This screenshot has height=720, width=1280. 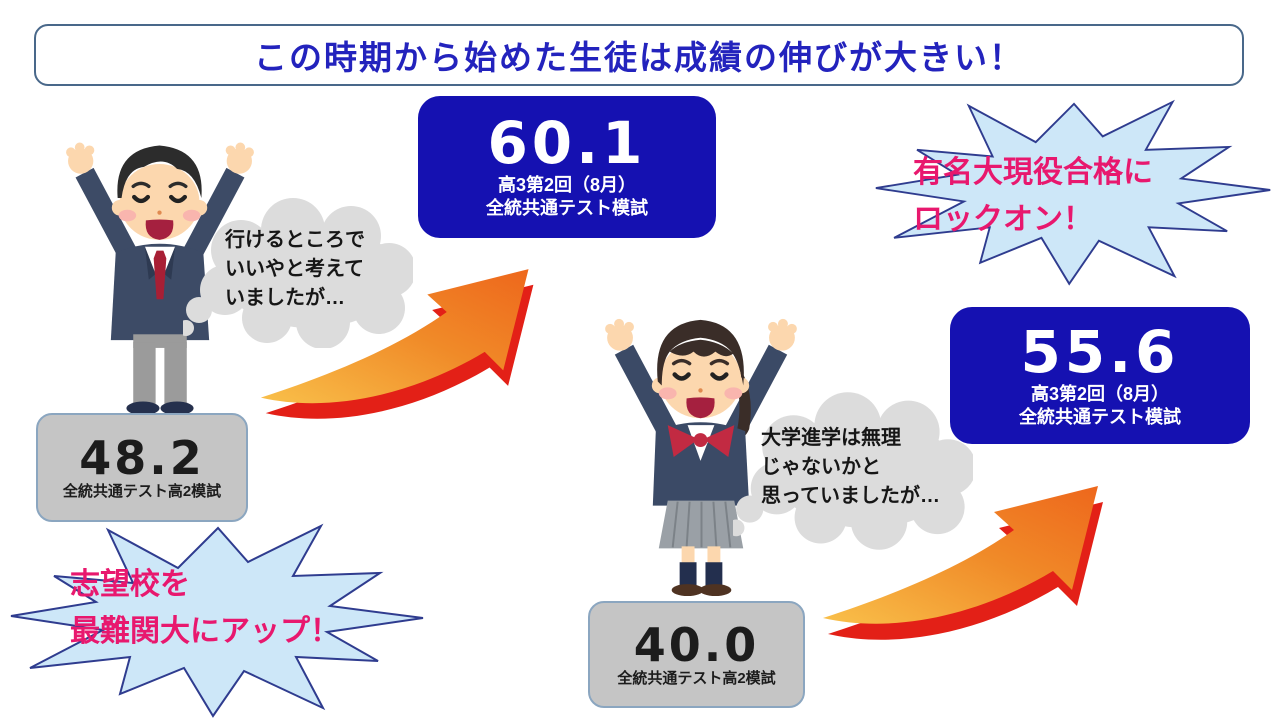 I want to click on score-value: 60.1, so click(x=567, y=143).